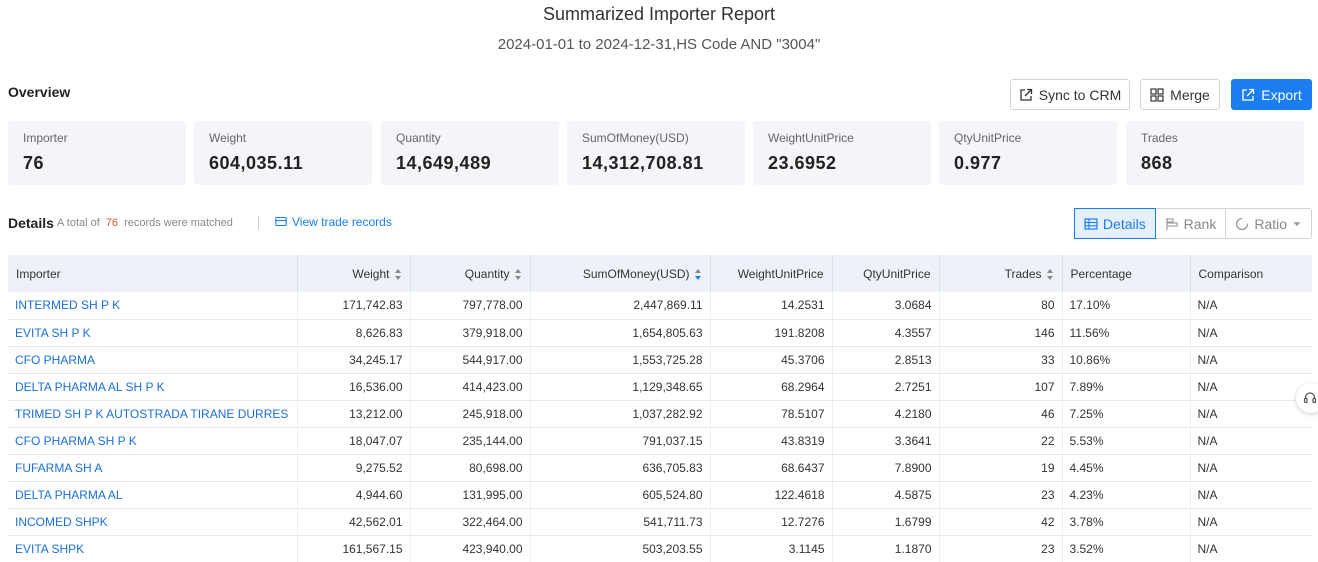  Describe the element at coordinates (771, 360) in the screenshot. I see `weight-unit-price-cell: 45.3706` at that location.